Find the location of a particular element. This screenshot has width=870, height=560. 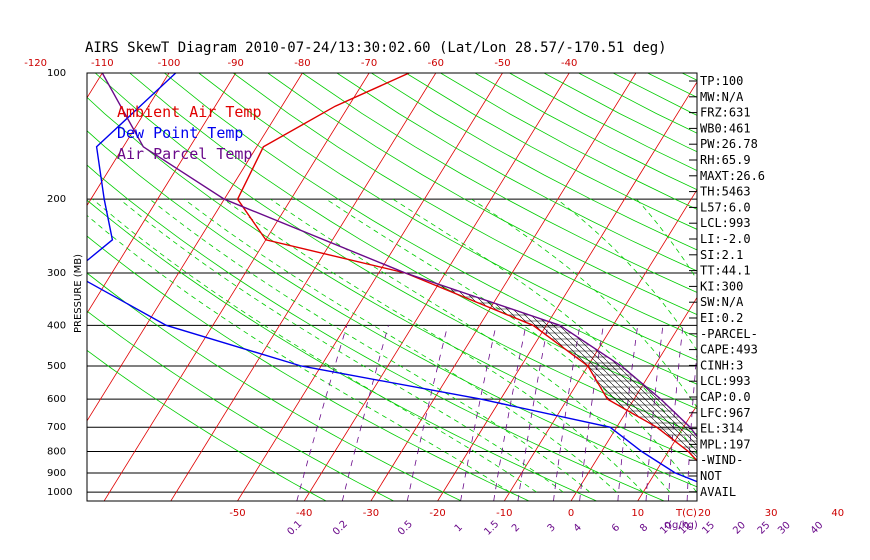

sounding-index: PW:26.78 is located at coordinates (729, 144).